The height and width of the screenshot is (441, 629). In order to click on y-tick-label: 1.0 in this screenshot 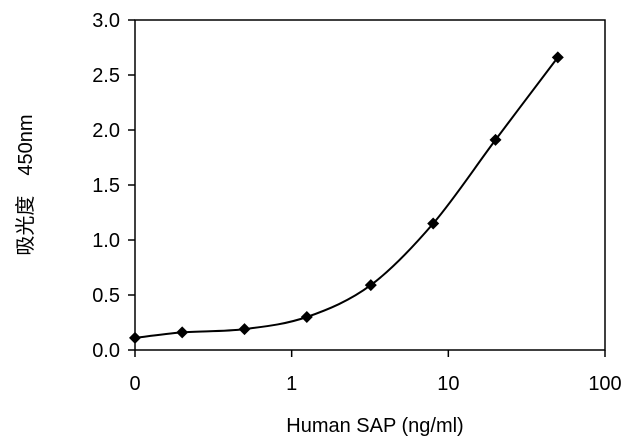, I will do `click(106, 241)`.